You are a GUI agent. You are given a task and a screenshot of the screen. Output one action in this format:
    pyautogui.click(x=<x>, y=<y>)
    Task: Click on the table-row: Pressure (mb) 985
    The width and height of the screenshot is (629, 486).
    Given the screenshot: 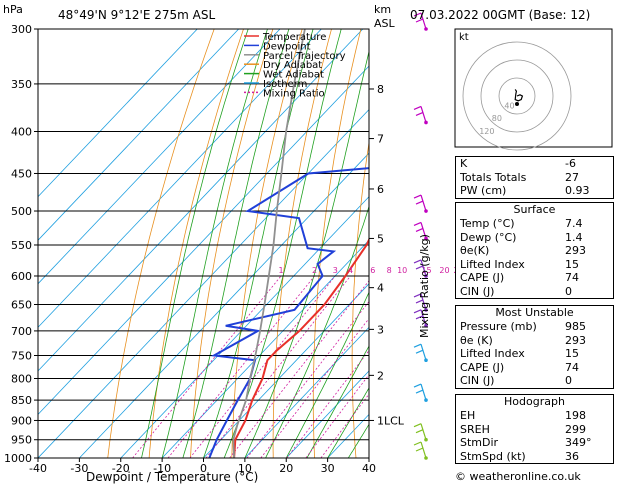 What is the action you would take?
    pyautogui.click(x=534, y=327)
    